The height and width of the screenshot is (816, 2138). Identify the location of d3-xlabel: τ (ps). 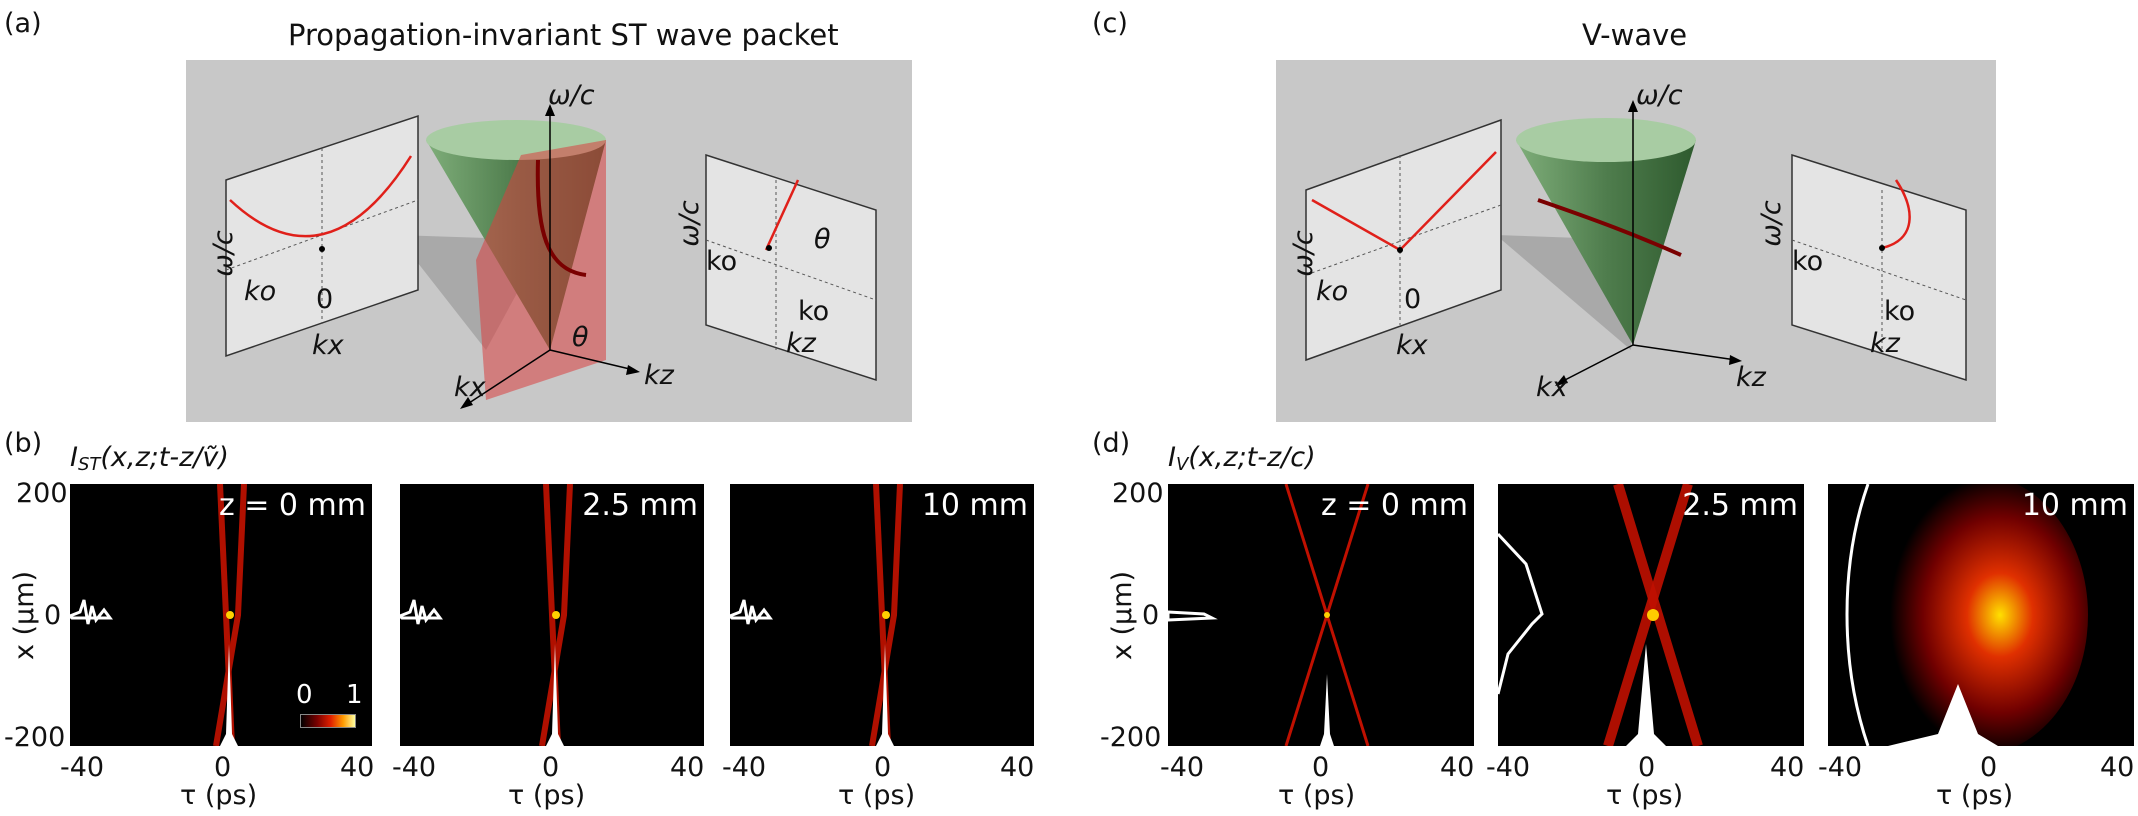
(1975, 795).